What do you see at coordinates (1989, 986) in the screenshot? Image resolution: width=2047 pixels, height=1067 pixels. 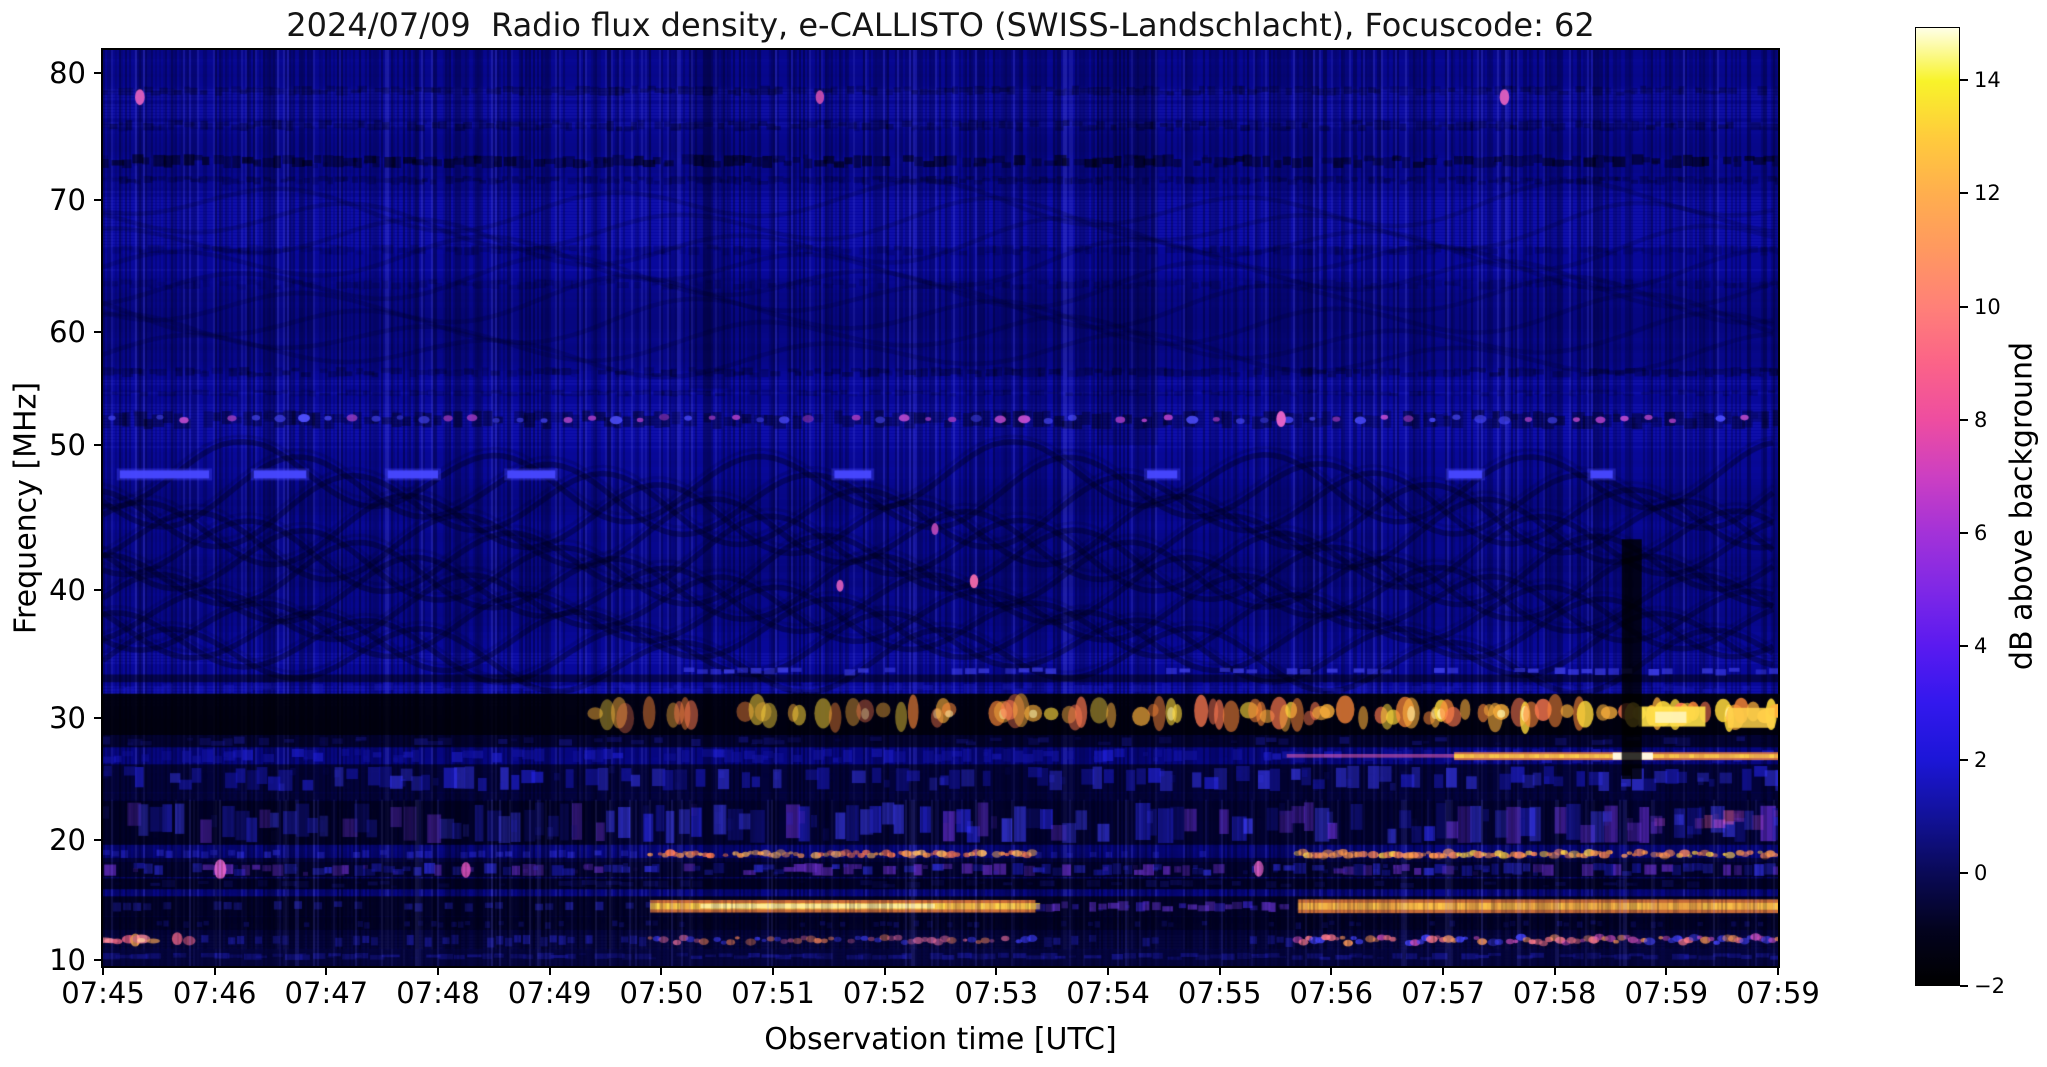 I see `colorbar-tick-label: −2` at bounding box center [1989, 986].